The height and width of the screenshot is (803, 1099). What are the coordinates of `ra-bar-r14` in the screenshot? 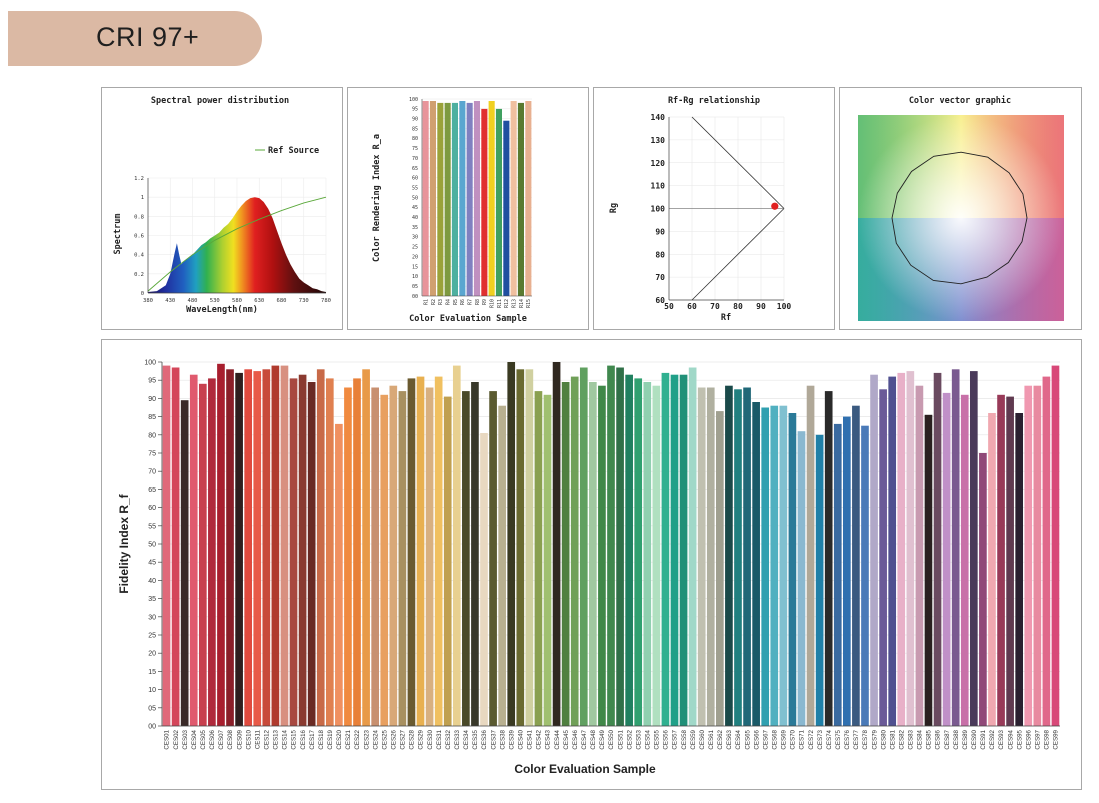 It's located at (520, 199).